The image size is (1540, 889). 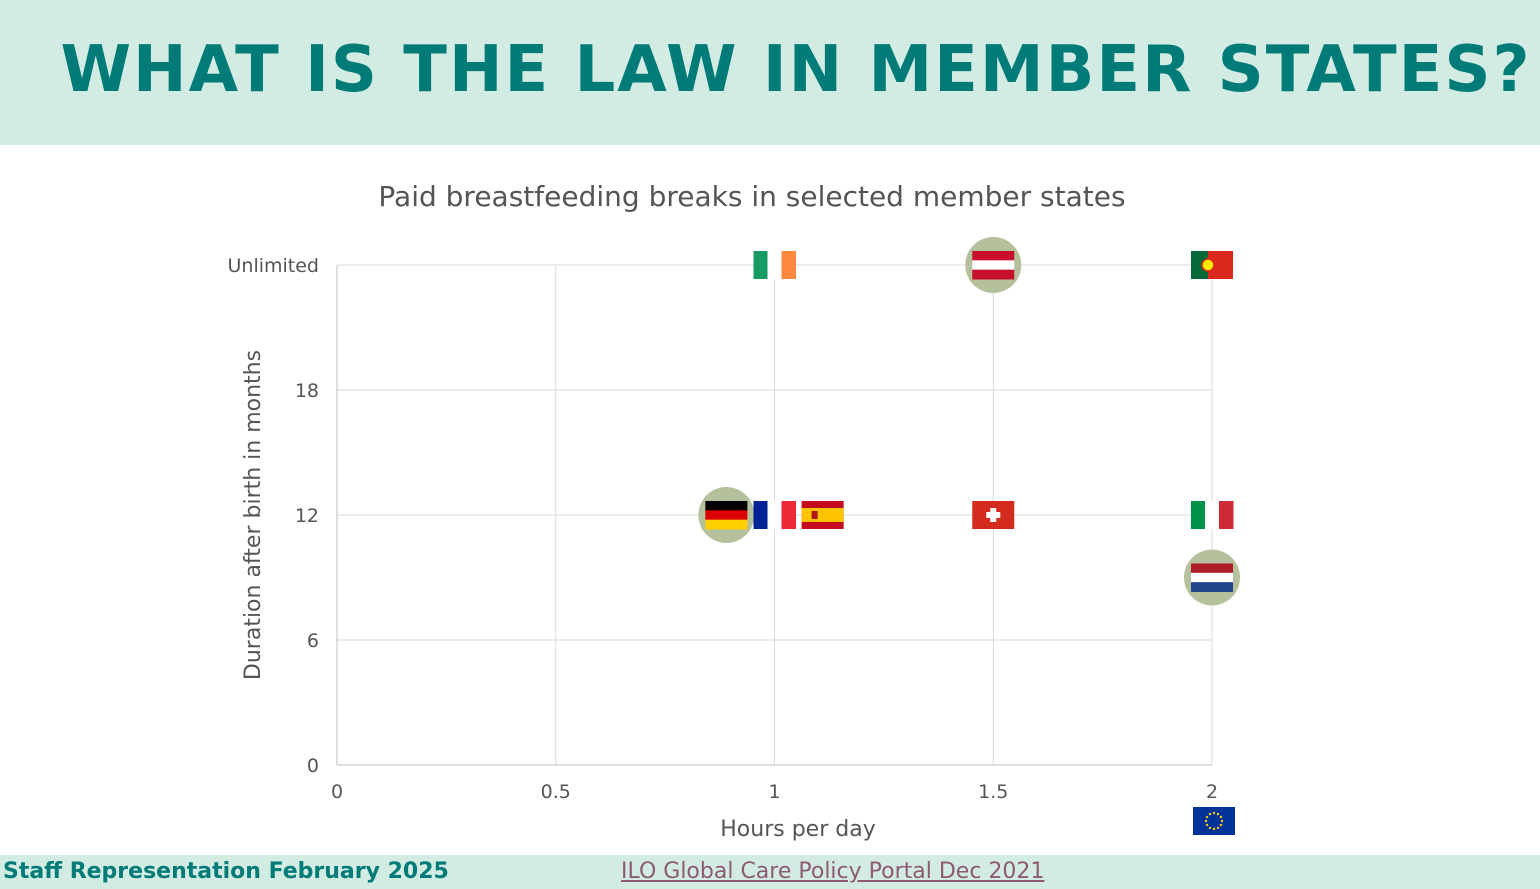 What do you see at coordinates (1212, 577) in the screenshot?
I see `netherlands-flag-icon` at bounding box center [1212, 577].